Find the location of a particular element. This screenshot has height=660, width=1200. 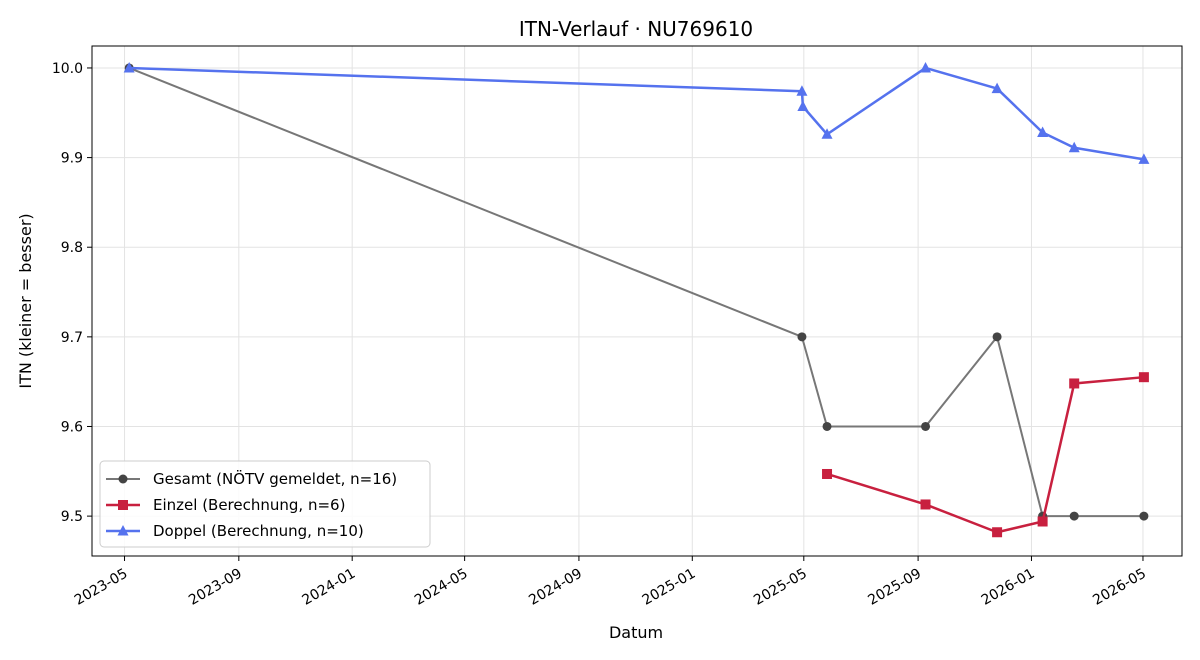

y-tick-label: 9.7 is located at coordinates (72, 338).